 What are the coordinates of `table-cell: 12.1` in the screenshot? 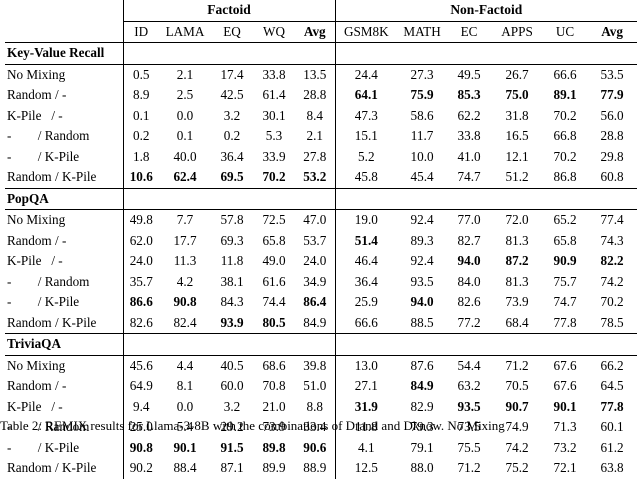 It's located at (517, 156).